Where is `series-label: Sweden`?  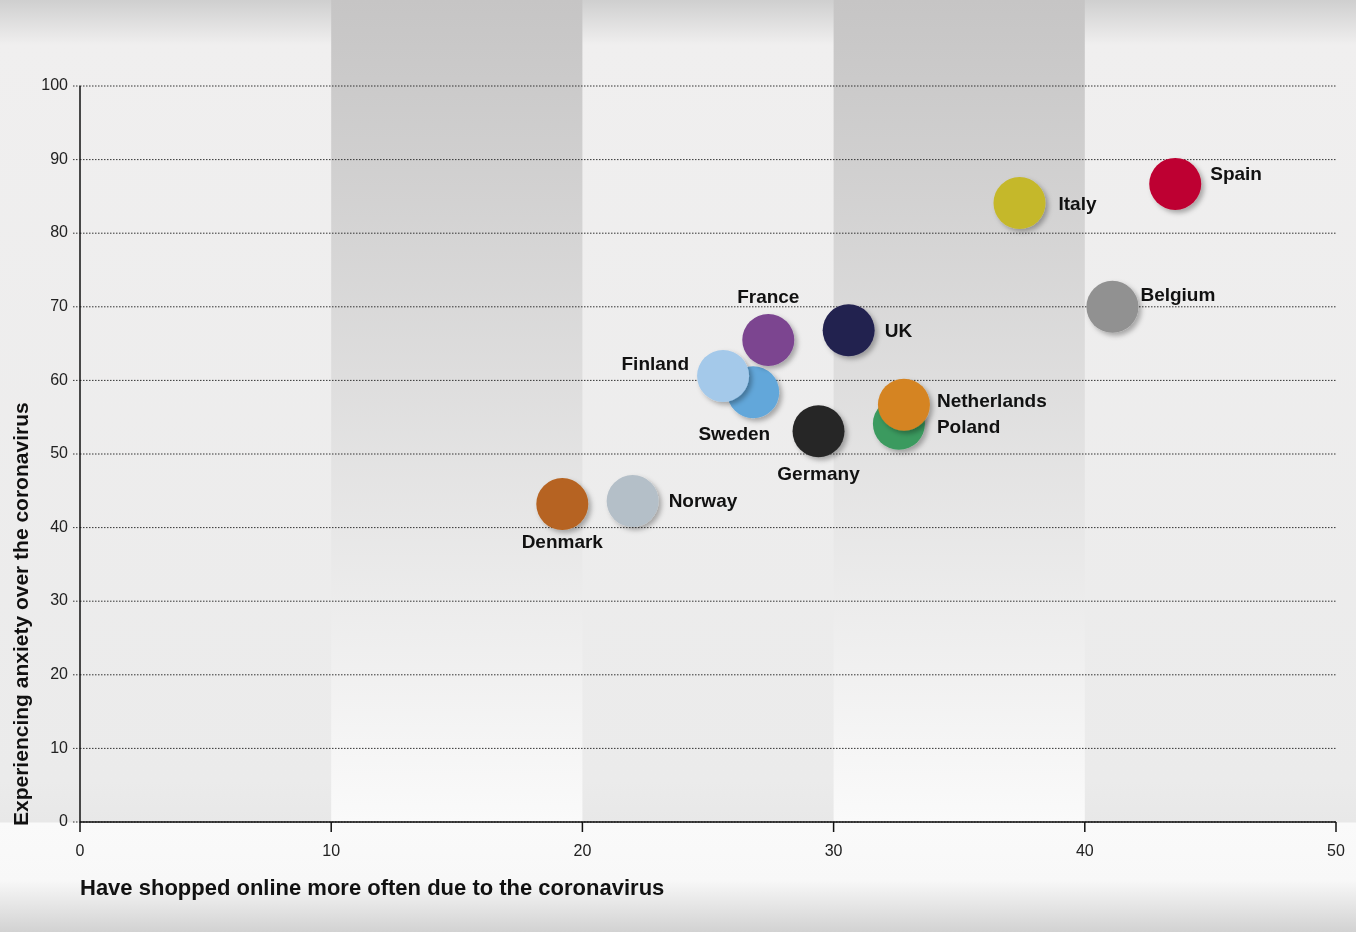 series-label: Sweden is located at coordinates (734, 434).